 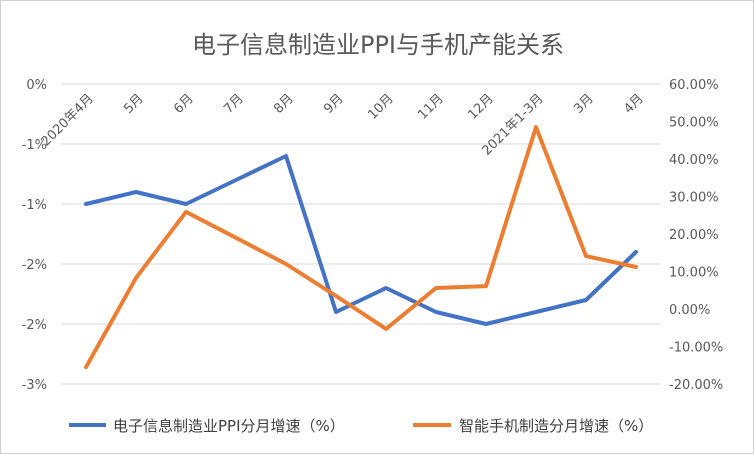 What do you see at coordinates (234, 104) in the screenshot?
I see `x-tick-label: 7月` at bounding box center [234, 104].